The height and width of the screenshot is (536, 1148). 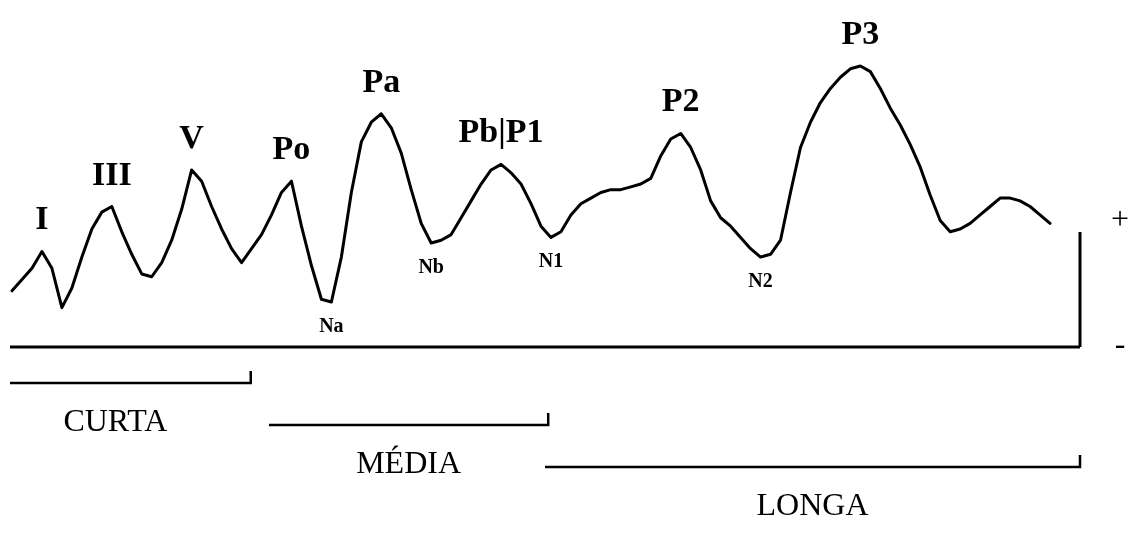 I want to click on text: LONGA, so click(x=812, y=504).